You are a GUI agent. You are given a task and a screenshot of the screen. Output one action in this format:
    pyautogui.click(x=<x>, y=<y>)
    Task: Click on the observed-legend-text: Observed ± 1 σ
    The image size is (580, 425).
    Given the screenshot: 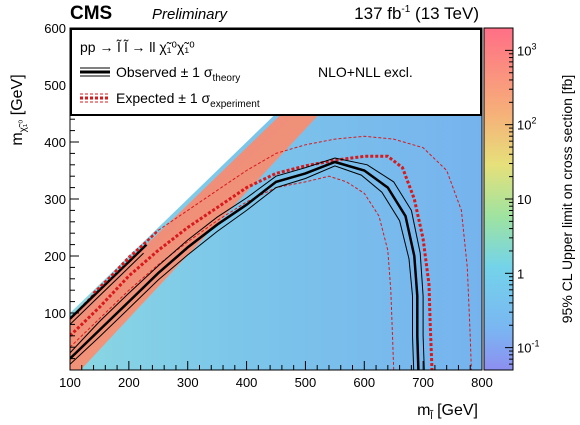 What is the action you would take?
    pyautogui.click(x=164, y=72)
    